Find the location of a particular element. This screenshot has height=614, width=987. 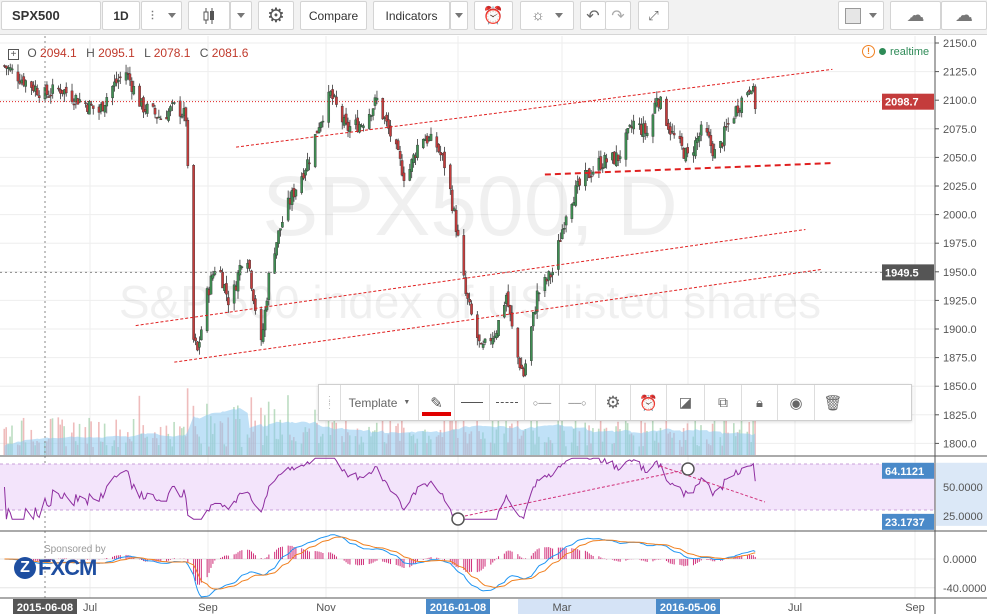

interval-menu-button: ⋮ is located at coordinates (161, 15).